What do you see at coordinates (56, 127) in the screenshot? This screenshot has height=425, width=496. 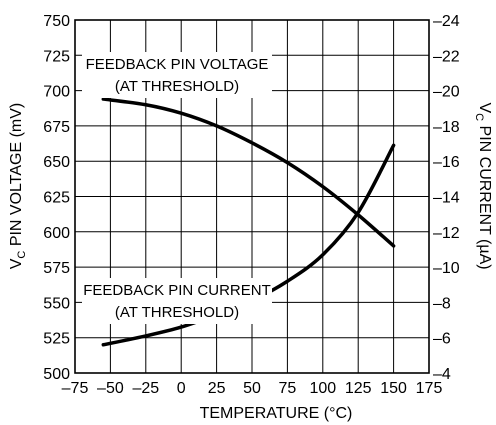 I see `y-left-tick-label: 675` at bounding box center [56, 127].